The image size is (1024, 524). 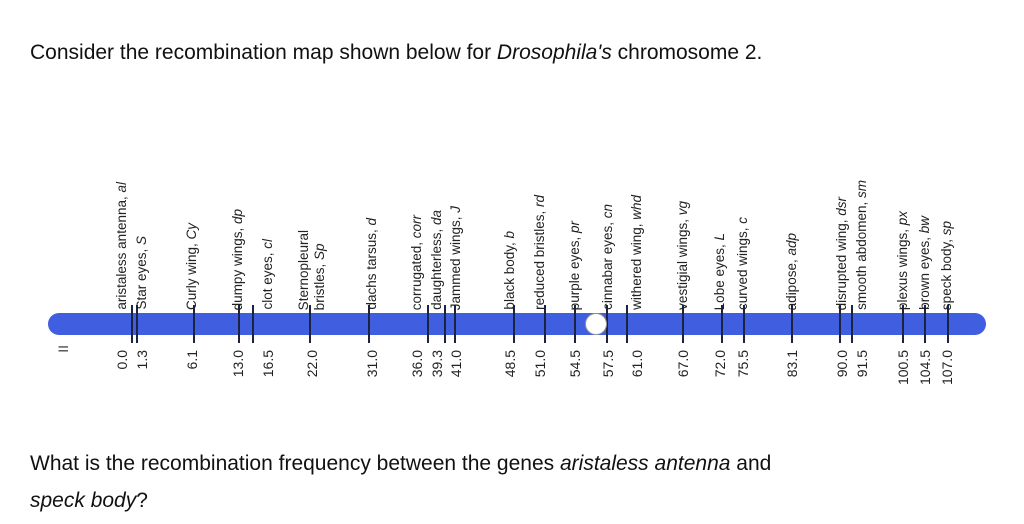 I want to click on map-position: 61.0, so click(x=637, y=364).